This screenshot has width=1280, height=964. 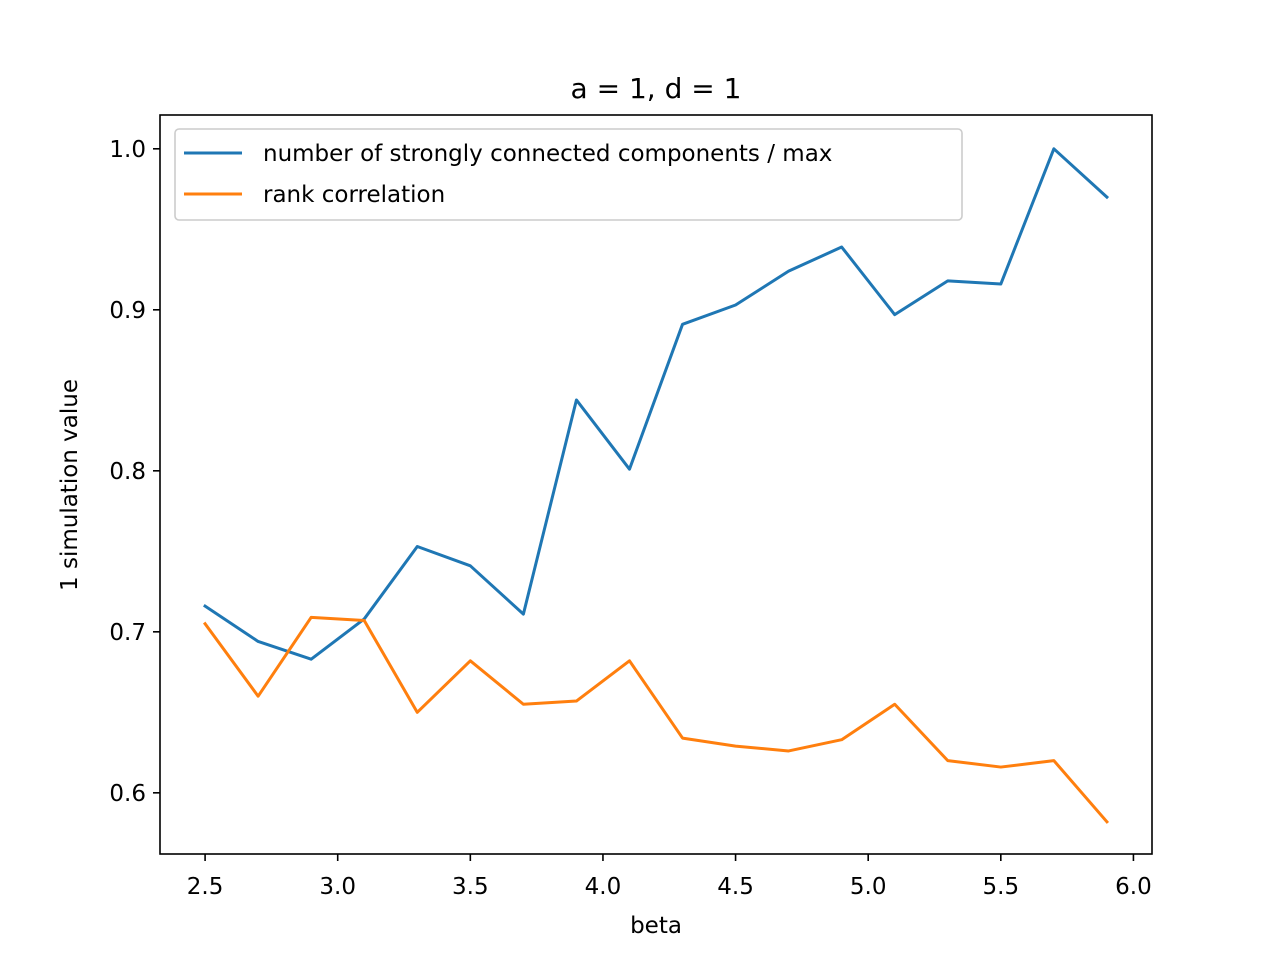 What do you see at coordinates (669, 877) in the screenshot?
I see `x-axis: 2.5 3.0 3.5 4.0 4.5 5.0 5.5 6.0` at bounding box center [669, 877].